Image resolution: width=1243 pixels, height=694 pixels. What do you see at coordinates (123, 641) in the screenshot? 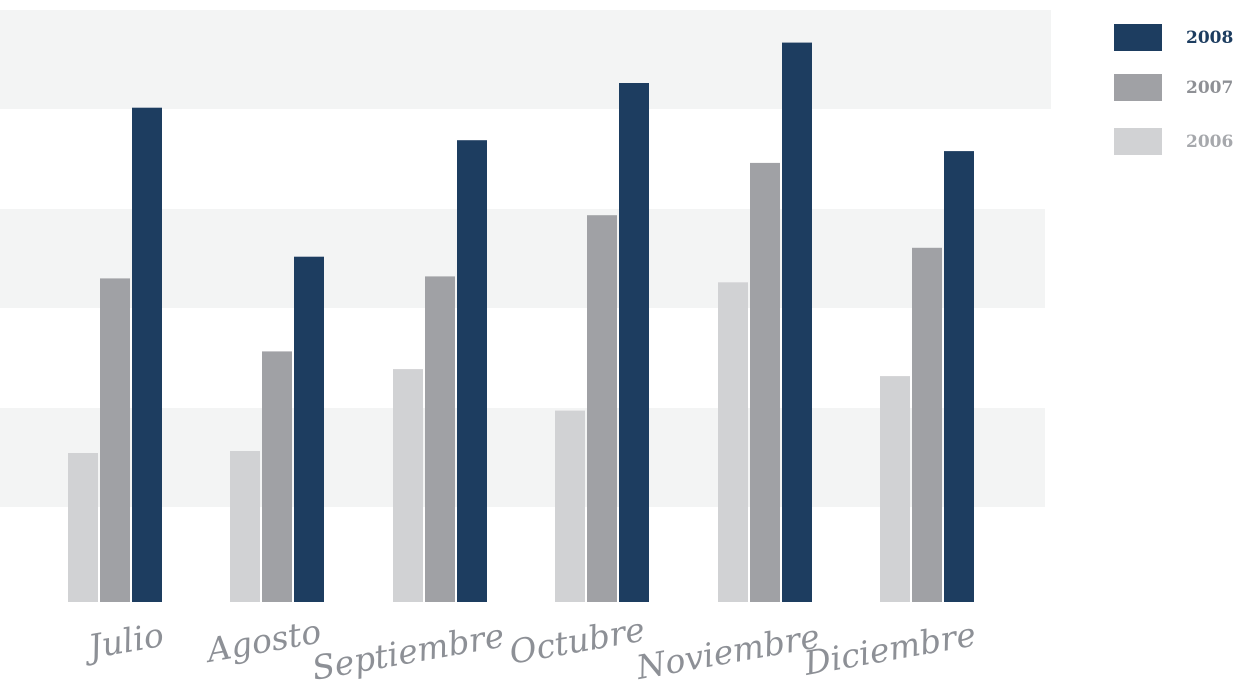
I see `x-label-julio: Julio` at bounding box center [123, 641].